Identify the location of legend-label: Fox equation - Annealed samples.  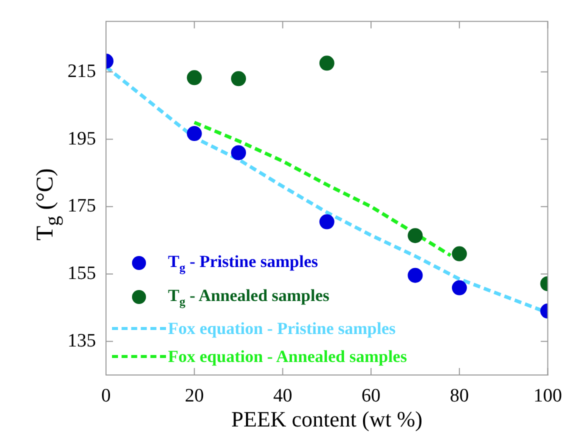
(287, 356).